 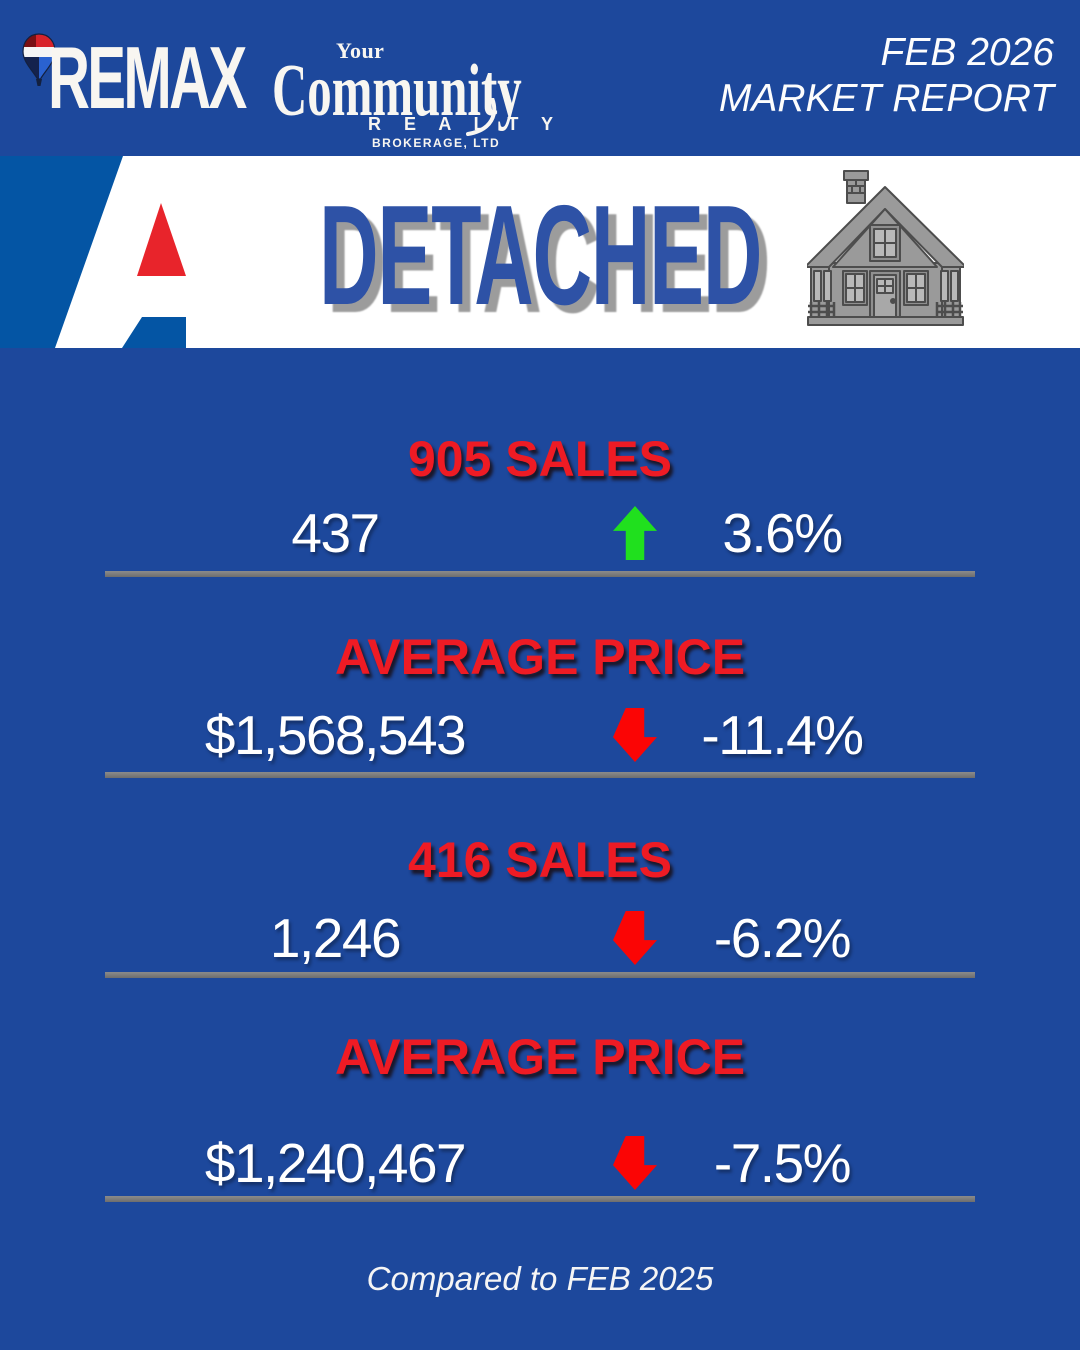 What do you see at coordinates (540, 1163) in the screenshot?
I see `stat-row: $1,240,467 -7.5%` at bounding box center [540, 1163].